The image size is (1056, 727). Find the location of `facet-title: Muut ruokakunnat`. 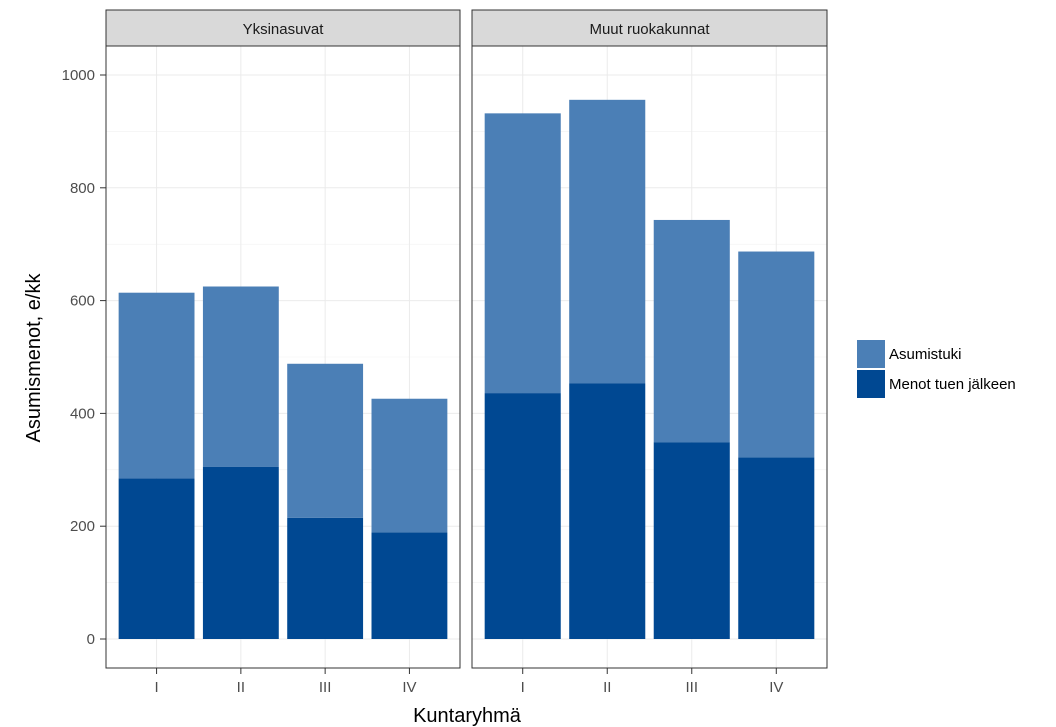

facet-title: Muut ruokakunnat is located at coordinates (649, 29).